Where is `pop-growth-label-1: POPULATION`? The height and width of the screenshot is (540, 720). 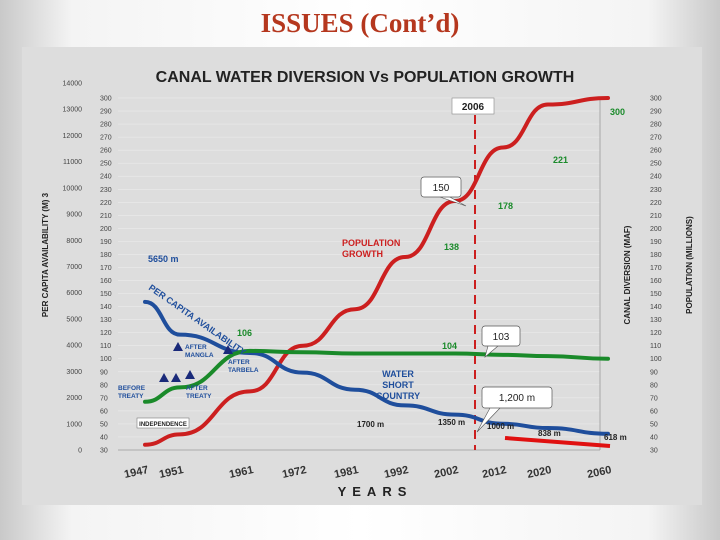 pop-growth-label-1: POPULATION is located at coordinates (371, 243).